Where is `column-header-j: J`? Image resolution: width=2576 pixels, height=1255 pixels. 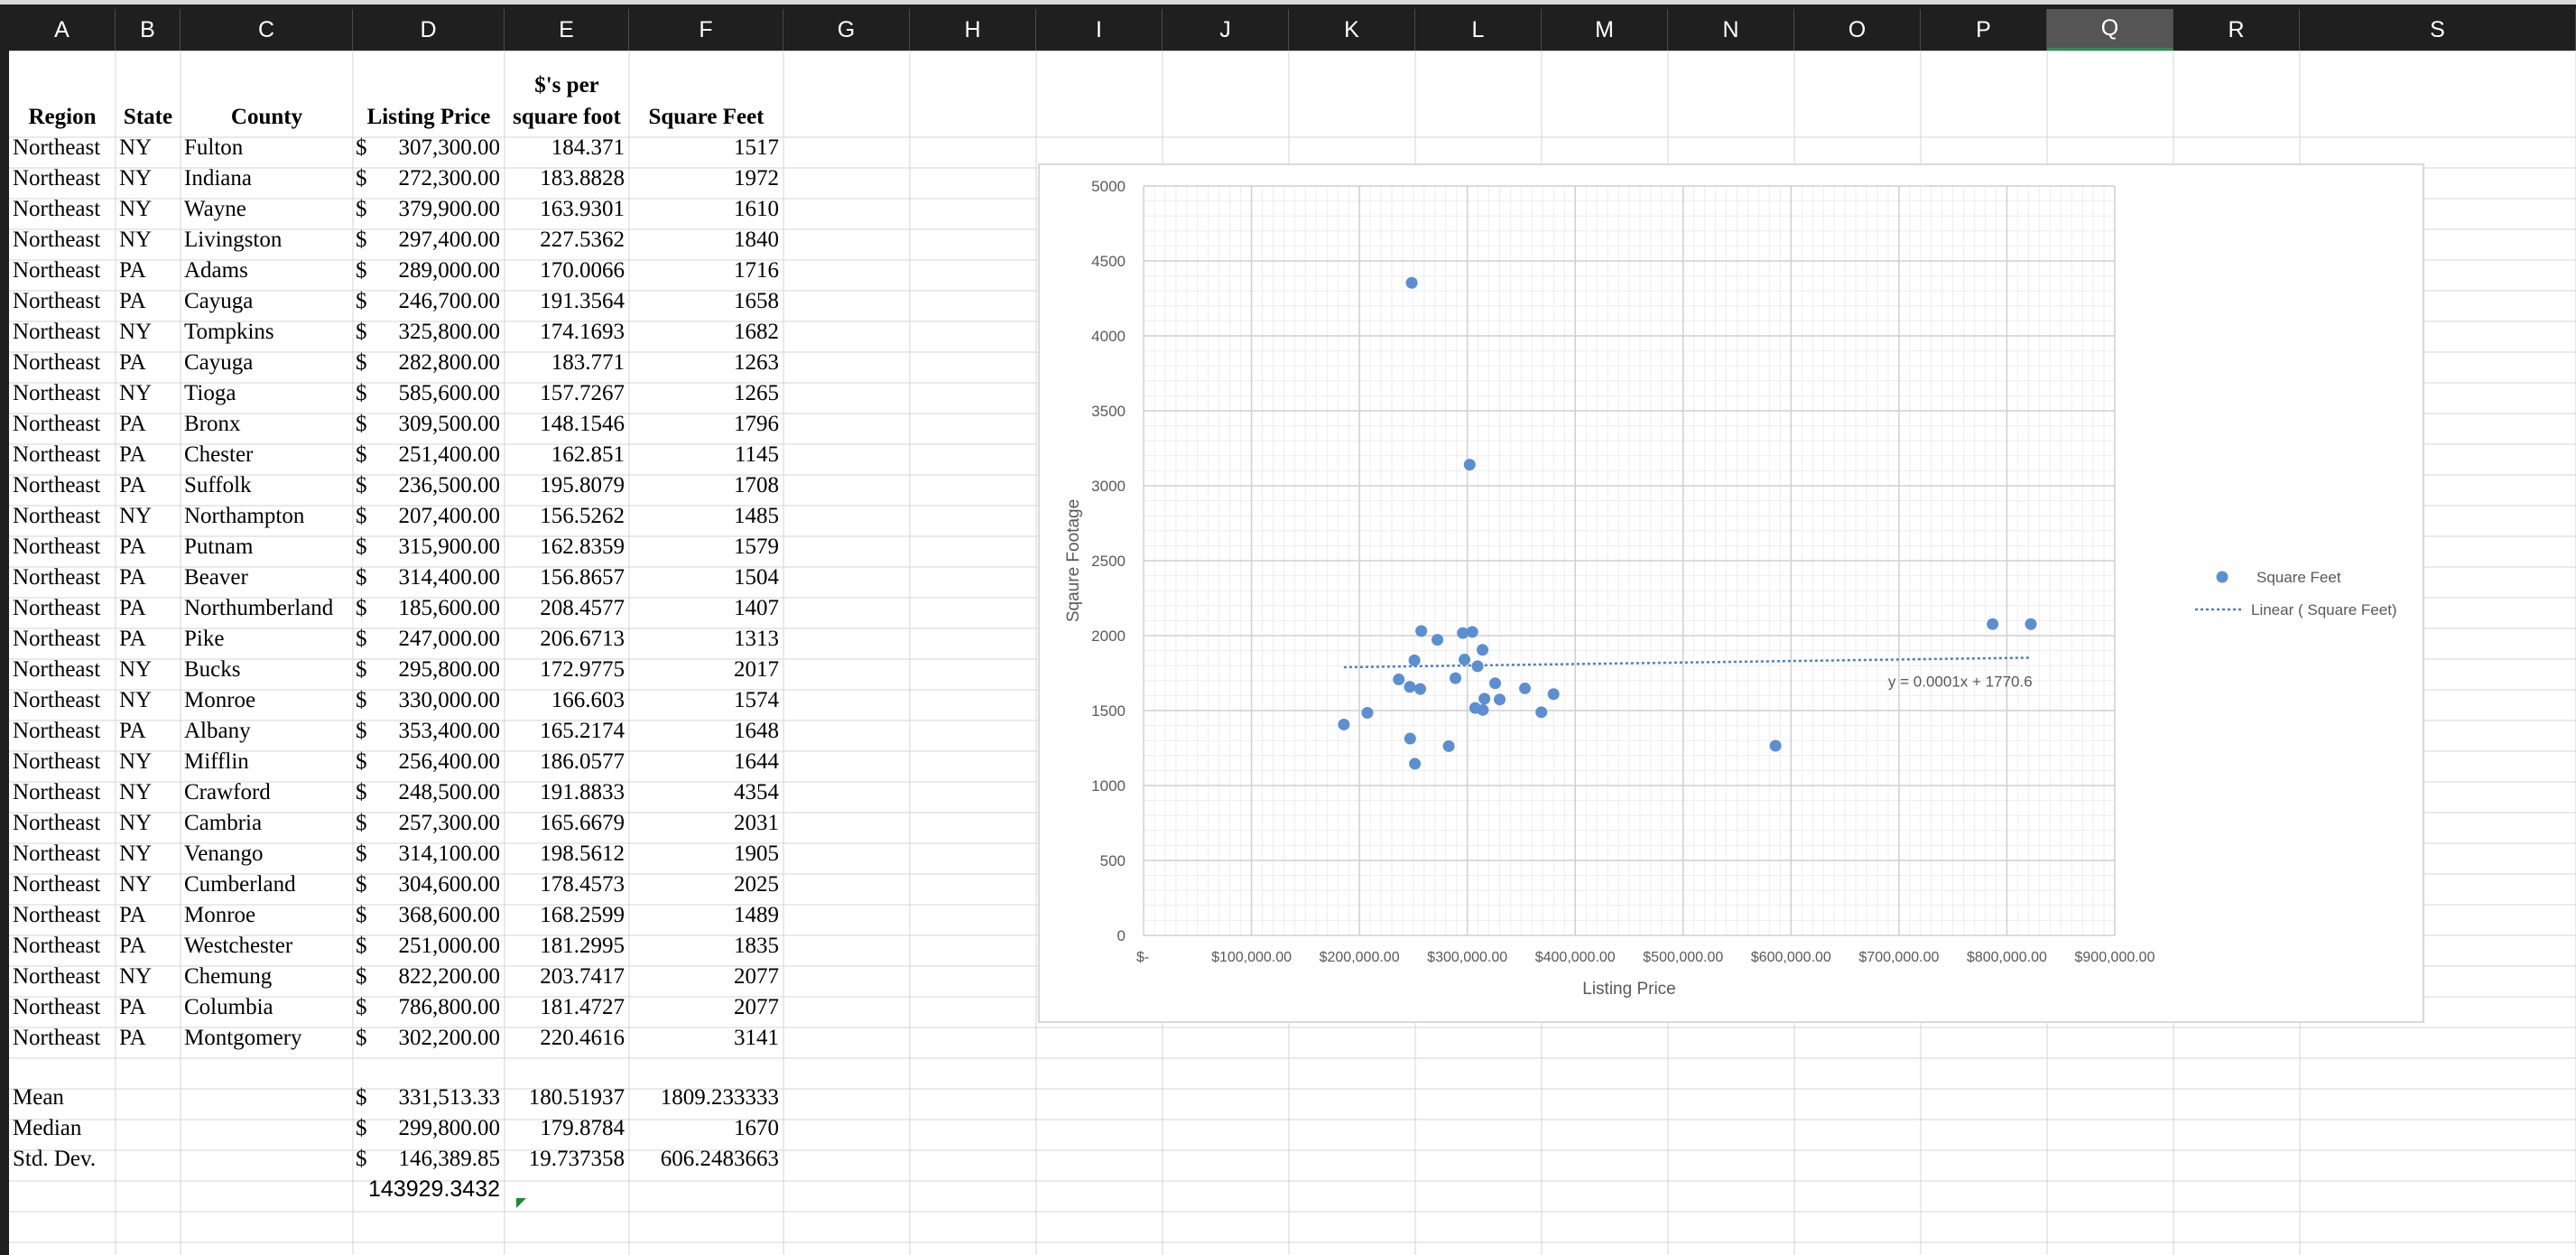 column-header-j: J is located at coordinates (1226, 30).